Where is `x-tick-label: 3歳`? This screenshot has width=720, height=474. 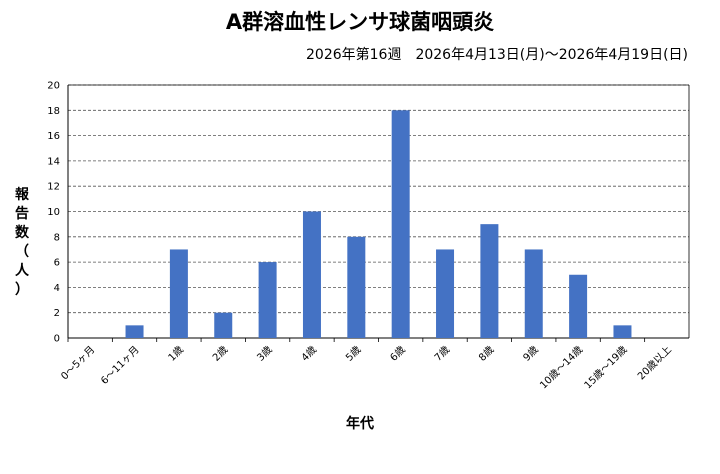
x-tick-label: 3歳 is located at coordinates (265, 354).